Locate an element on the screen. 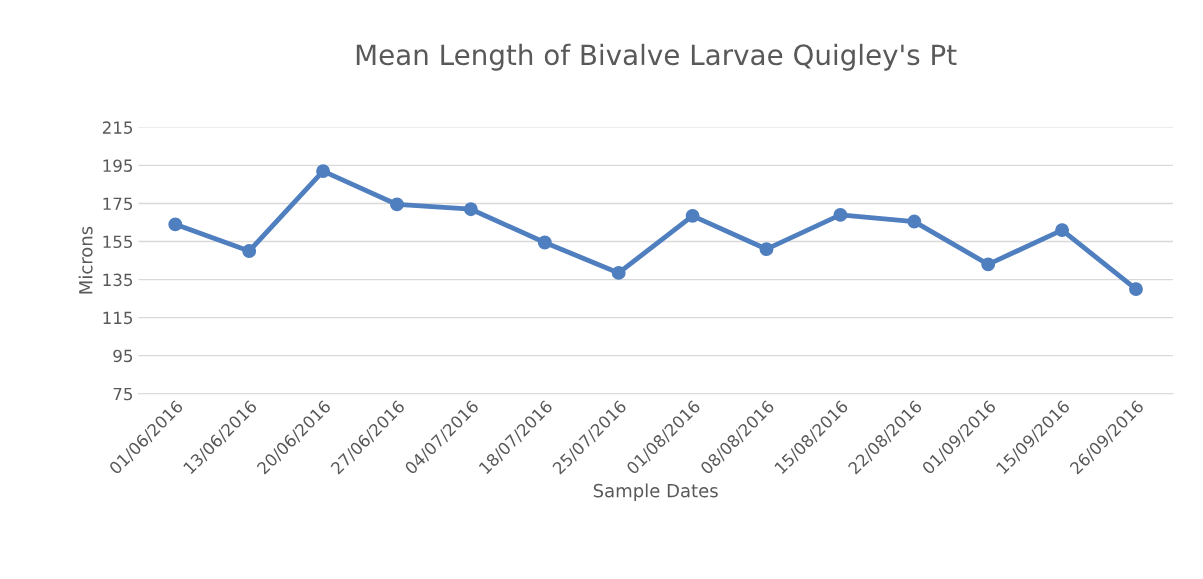 This screenshot has height=579, width=1203. y-tick-label: 155 is located at coordinates (118, 242).